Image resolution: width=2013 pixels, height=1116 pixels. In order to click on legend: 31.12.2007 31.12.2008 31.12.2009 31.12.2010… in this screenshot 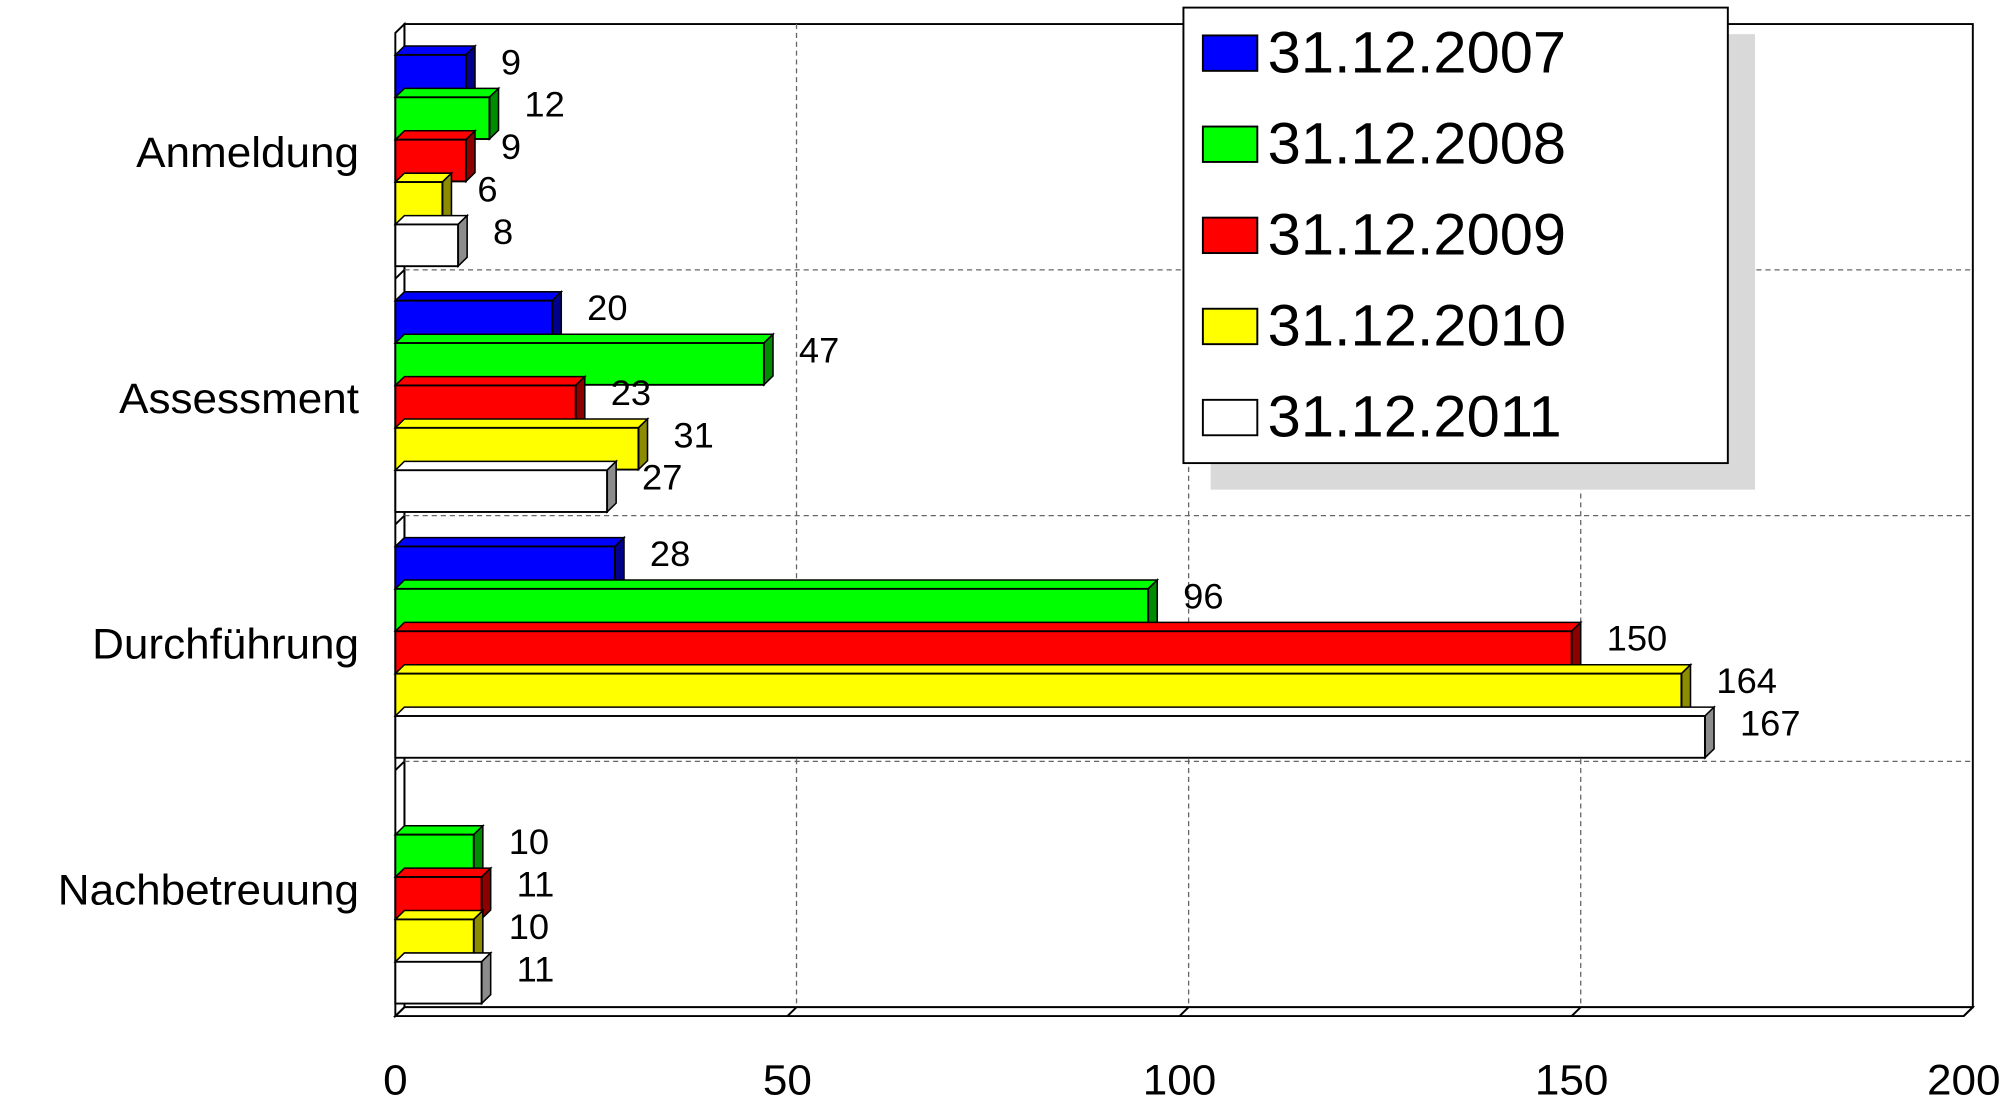, I will do `click(1469, 248)`.